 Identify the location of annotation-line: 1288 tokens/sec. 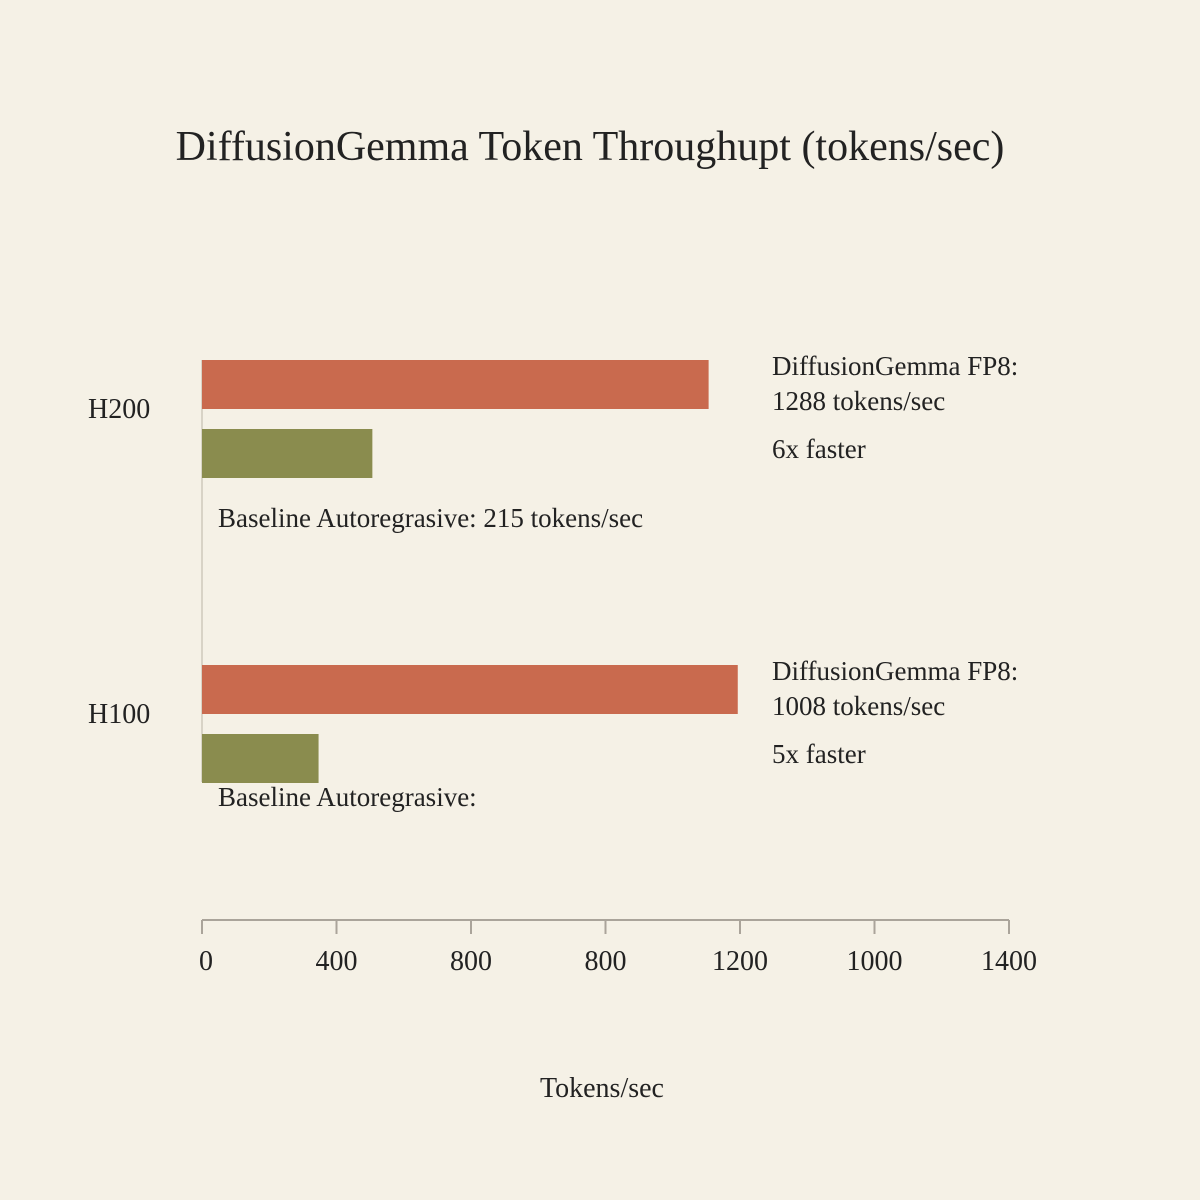
(858, 401).